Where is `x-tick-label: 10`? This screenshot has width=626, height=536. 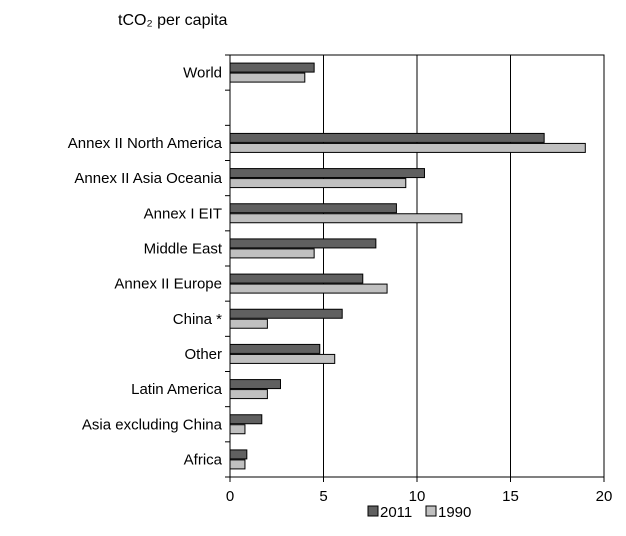
x-tick-label: 10 is located at coordinates (417, 496).